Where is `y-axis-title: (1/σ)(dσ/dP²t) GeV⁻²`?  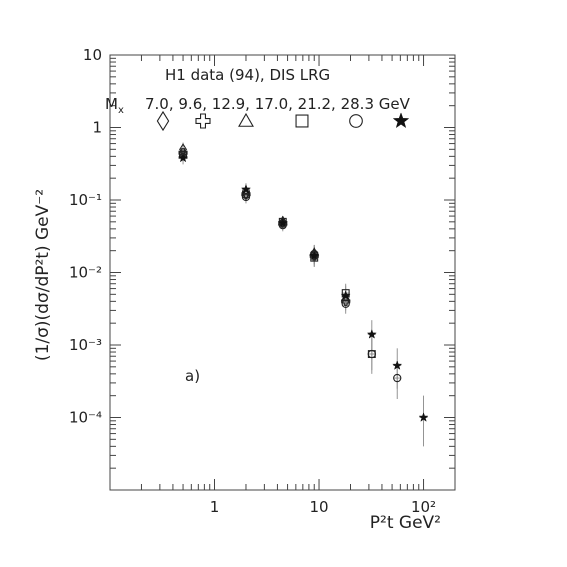 y-axis-title: (1/σ)(dσ/dP²t) GeV⁻² is located at coordinates (43, 275).